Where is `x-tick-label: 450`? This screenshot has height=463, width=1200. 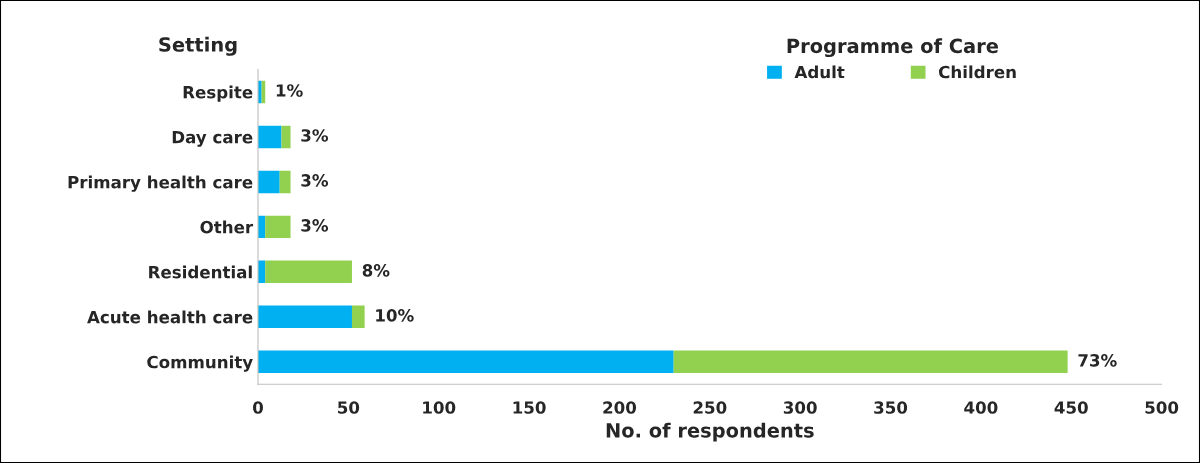 x-tick-label: 450 is located at coordinates (1071, 407).